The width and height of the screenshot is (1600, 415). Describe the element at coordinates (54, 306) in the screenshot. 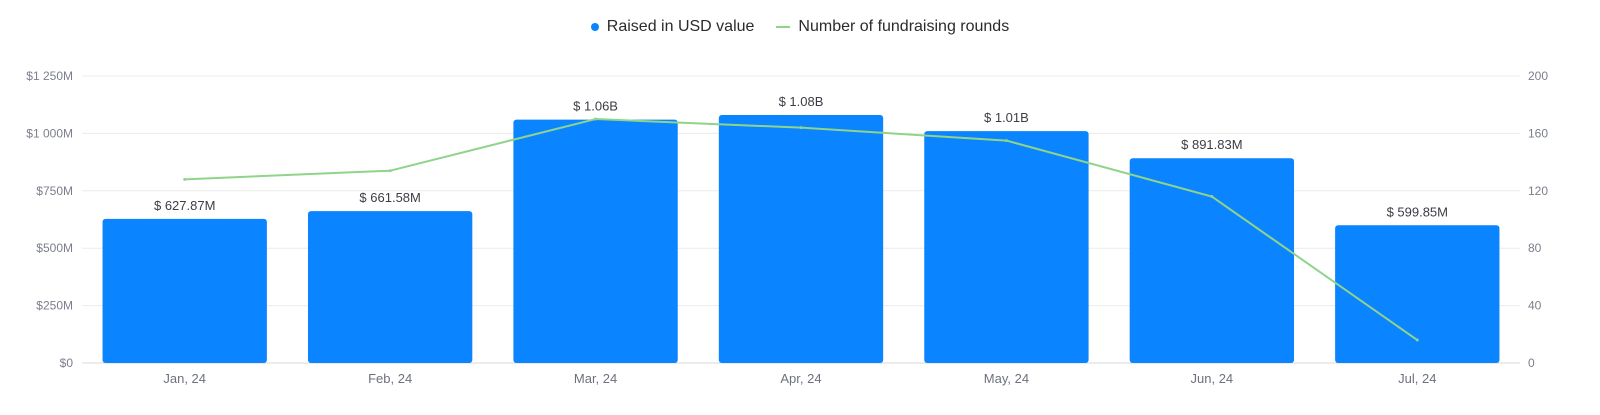

I see `y-left-tick-label: $250M` at that location.